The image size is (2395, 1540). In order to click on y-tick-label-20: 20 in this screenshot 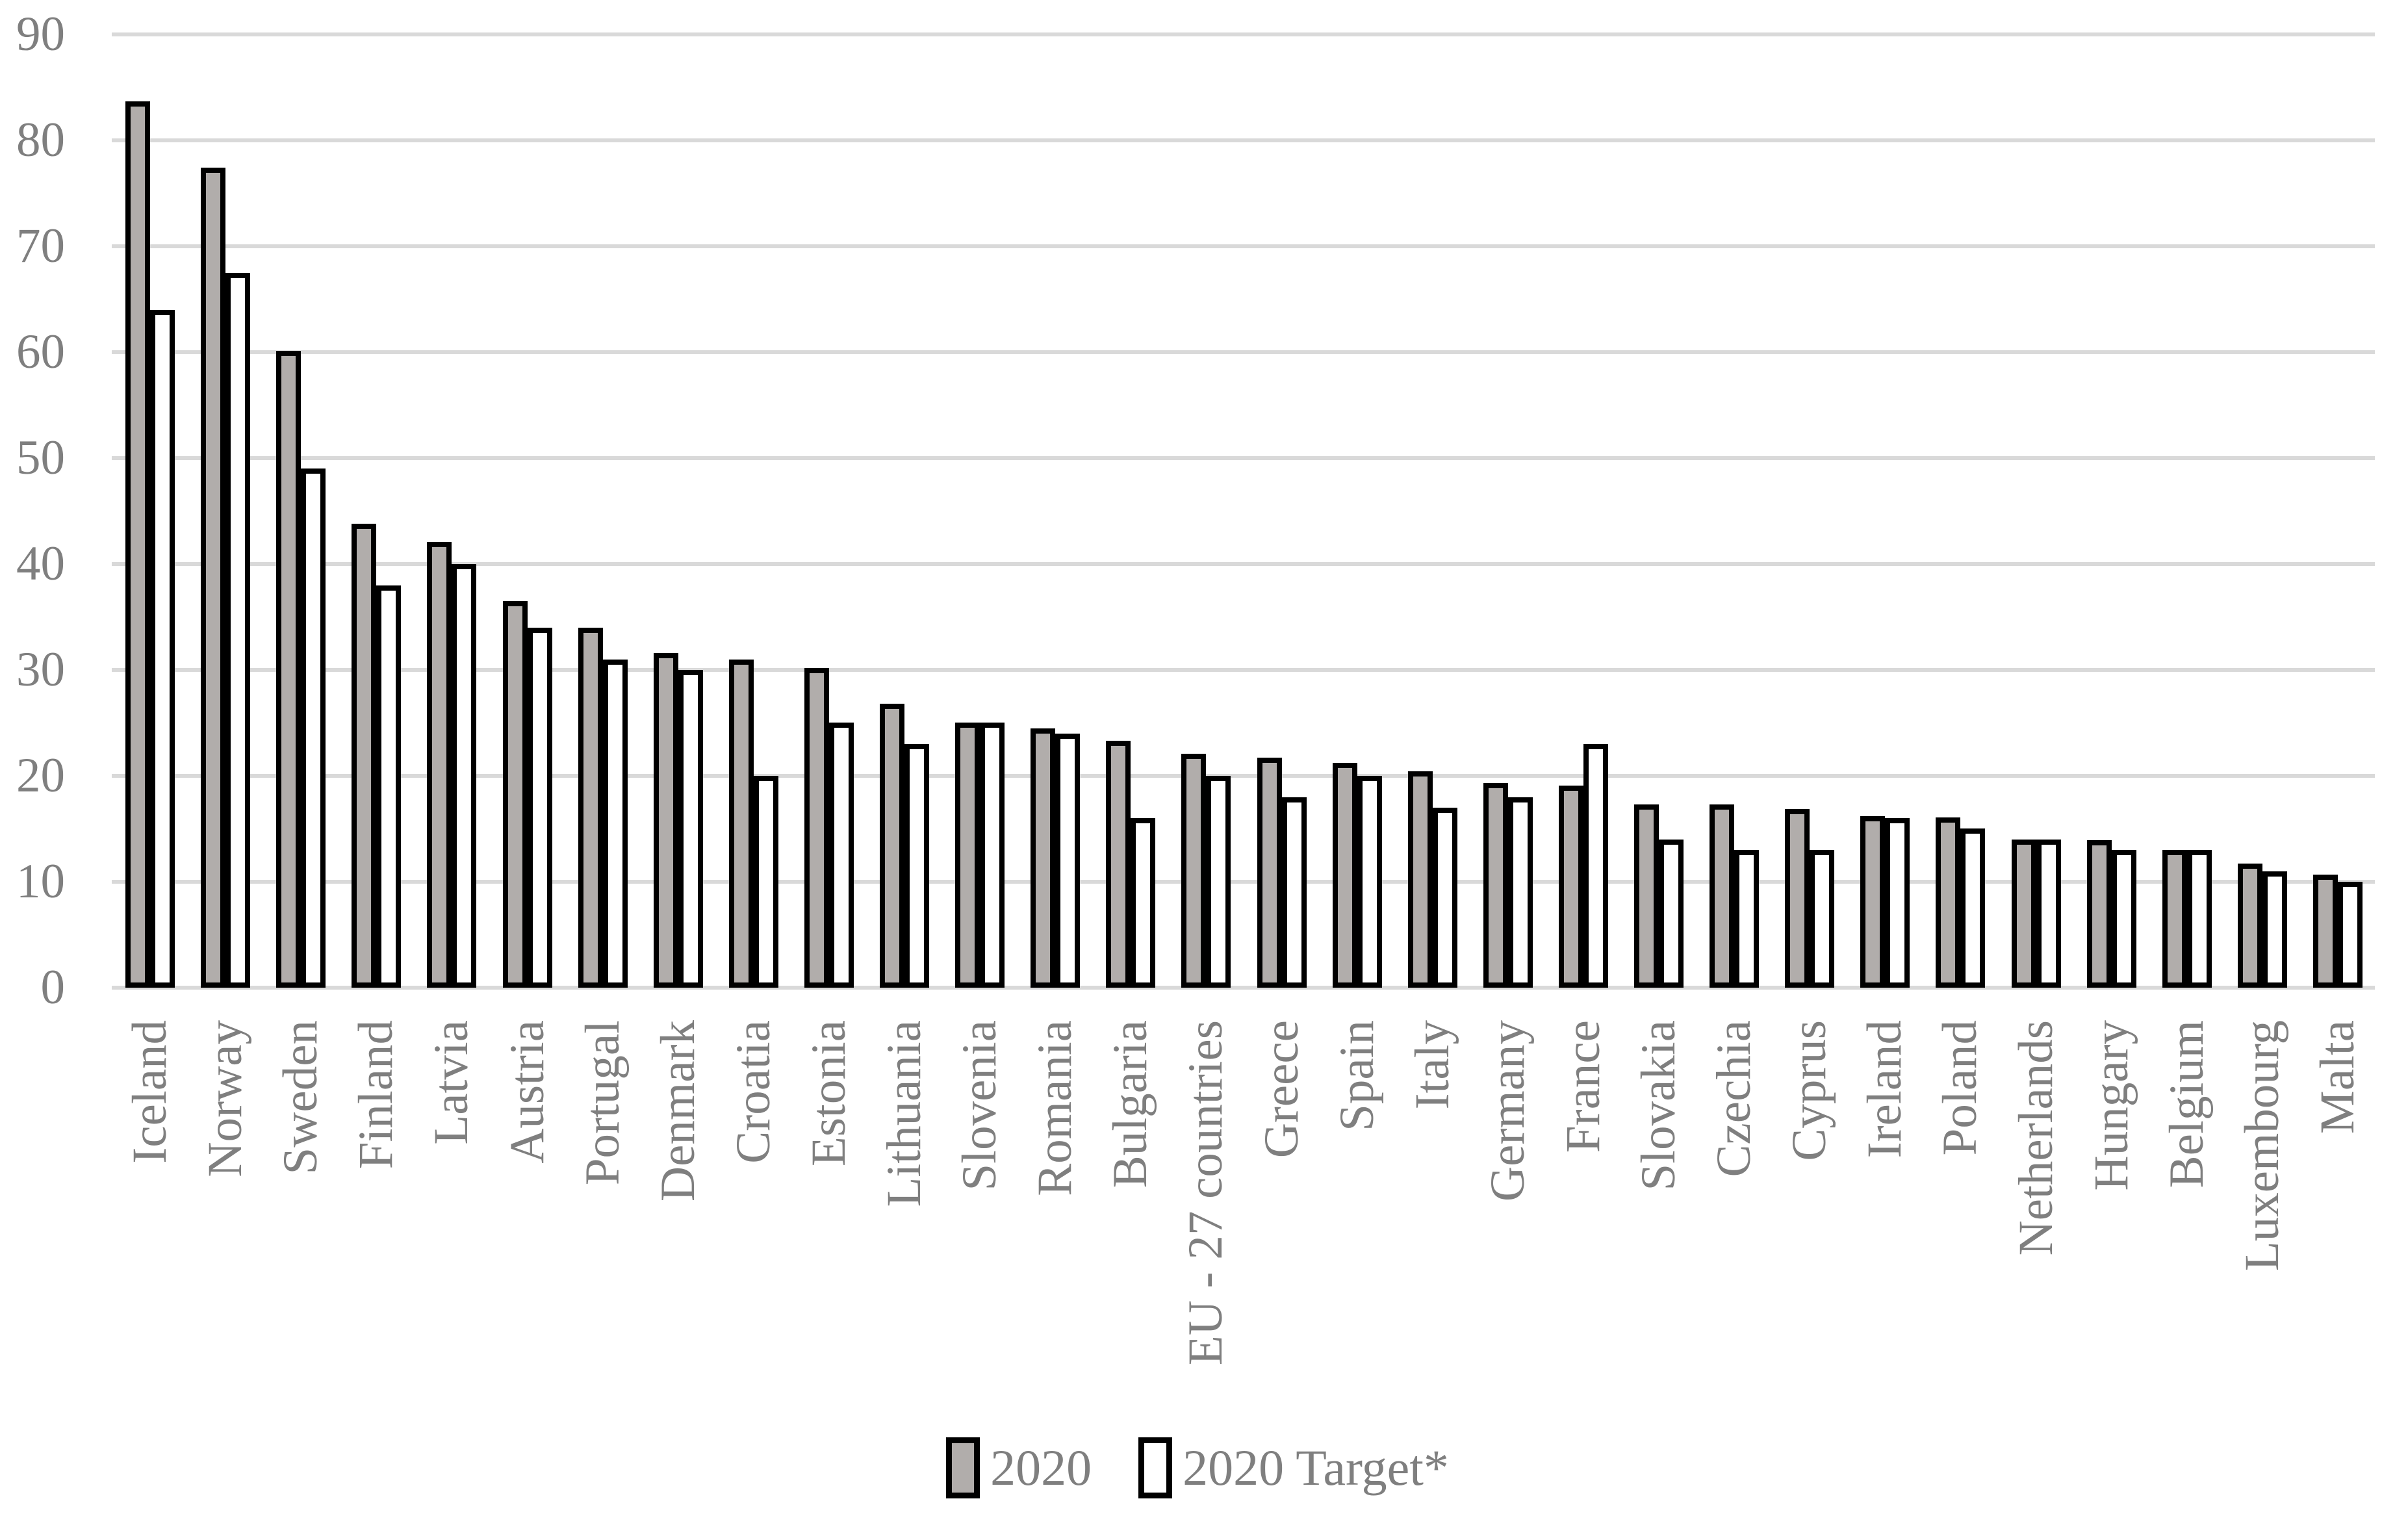, I will do `click(40, 775)`.